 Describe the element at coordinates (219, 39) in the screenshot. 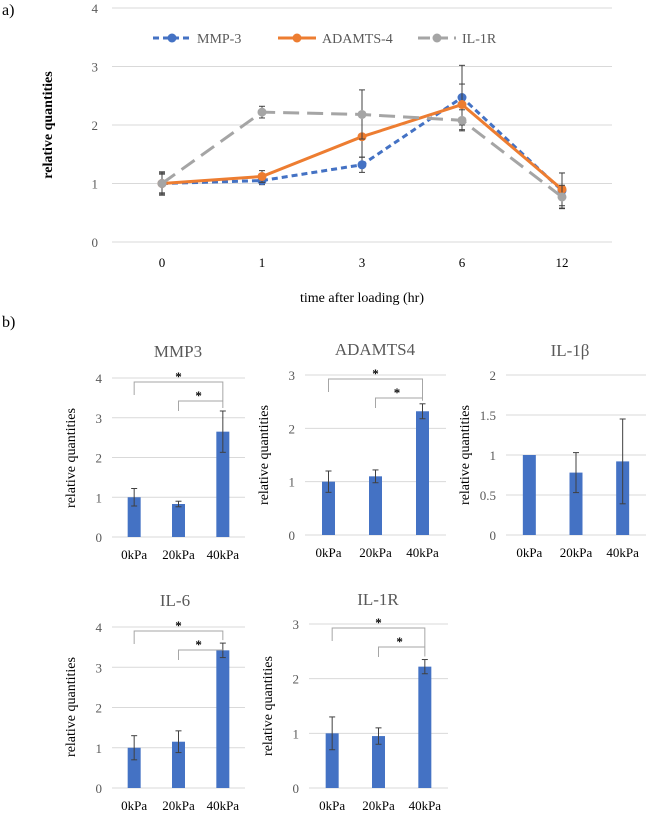

I see `legend-label: MMP-3` at that location.